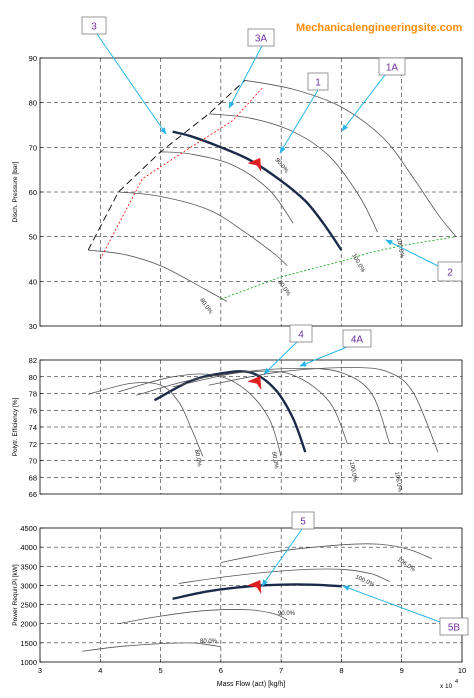 The height and width of the screenshot is (698, 474). I want to click on y-tick-label: 90, so click(33, 58).